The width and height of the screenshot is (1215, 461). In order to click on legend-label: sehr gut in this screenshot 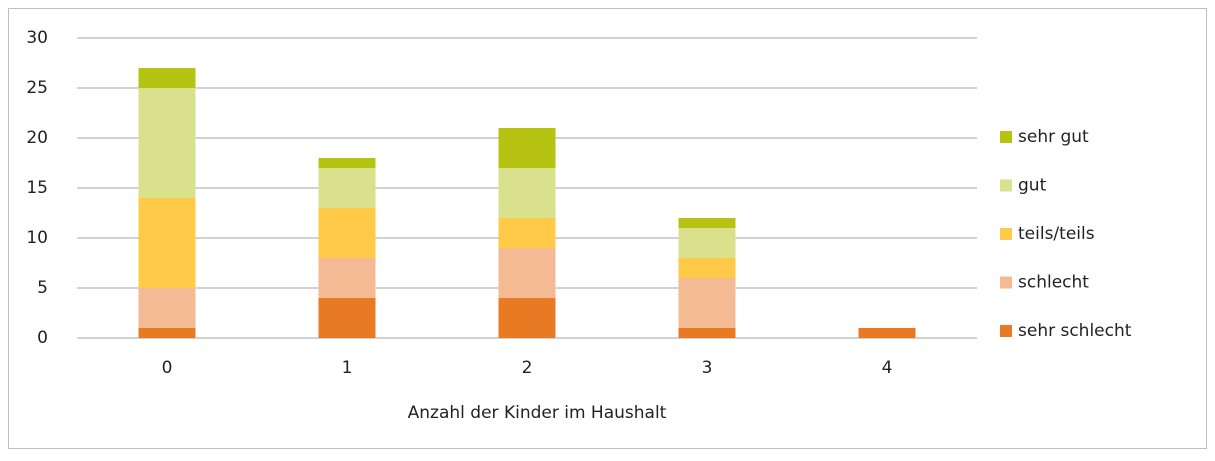, I will do `click(1053, 137)`.